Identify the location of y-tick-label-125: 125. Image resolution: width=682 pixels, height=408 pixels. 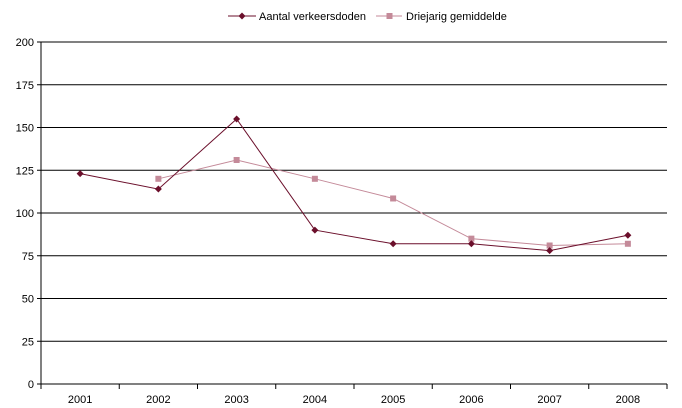
(25, 171).